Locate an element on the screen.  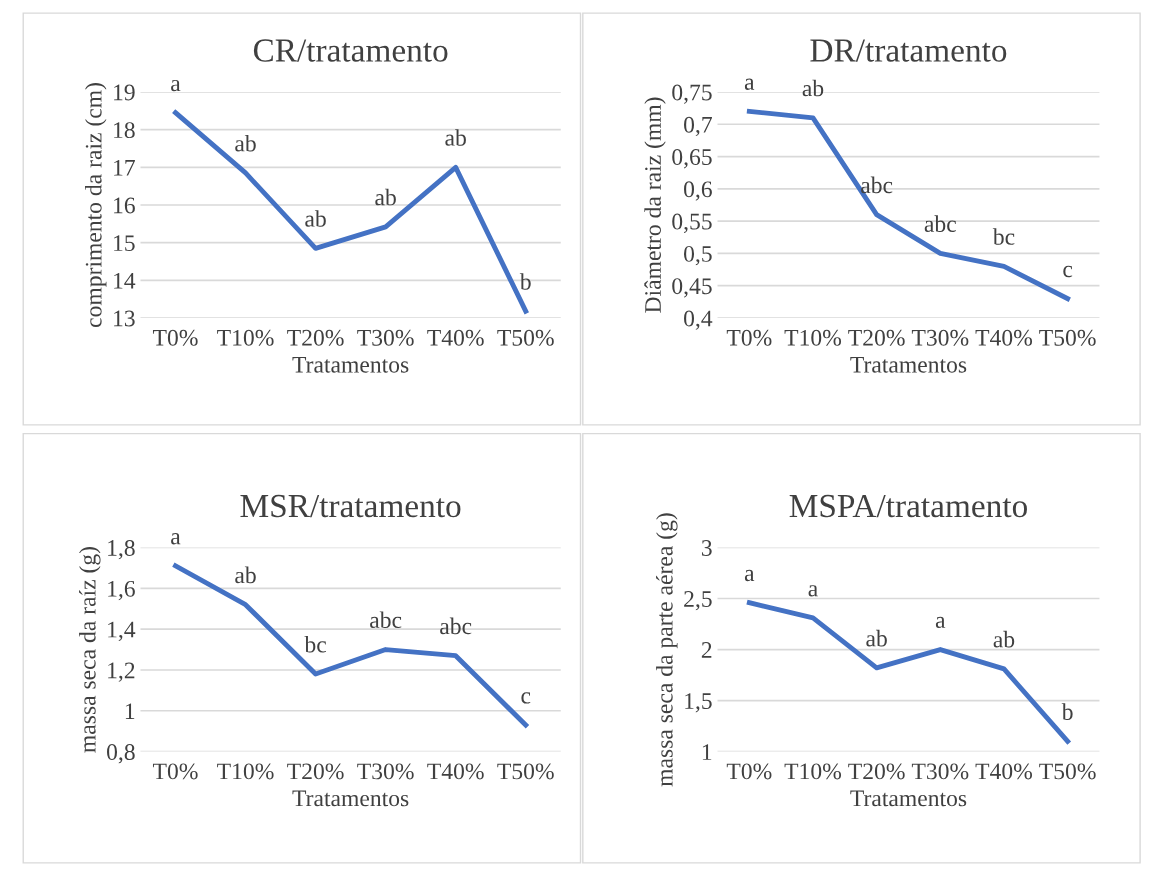
y-tick-label: 0,75 is located at coordinates (692, 94).